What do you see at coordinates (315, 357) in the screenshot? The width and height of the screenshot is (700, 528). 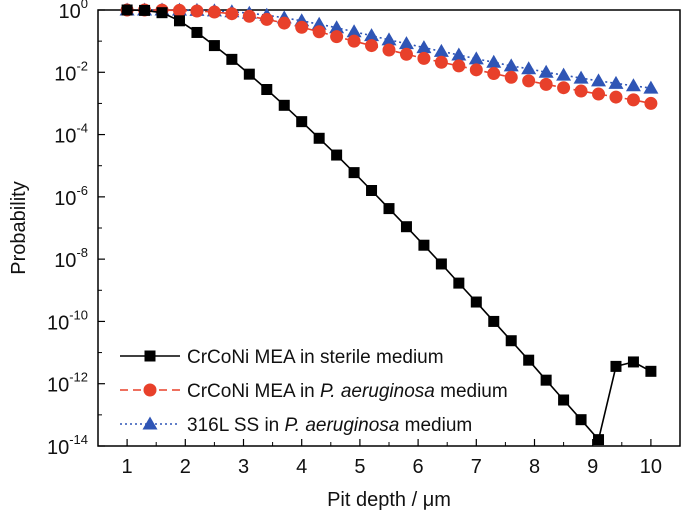 I see `legend-label: CrCoNi MEA in sterile medium` at bounding box center [315, 357].